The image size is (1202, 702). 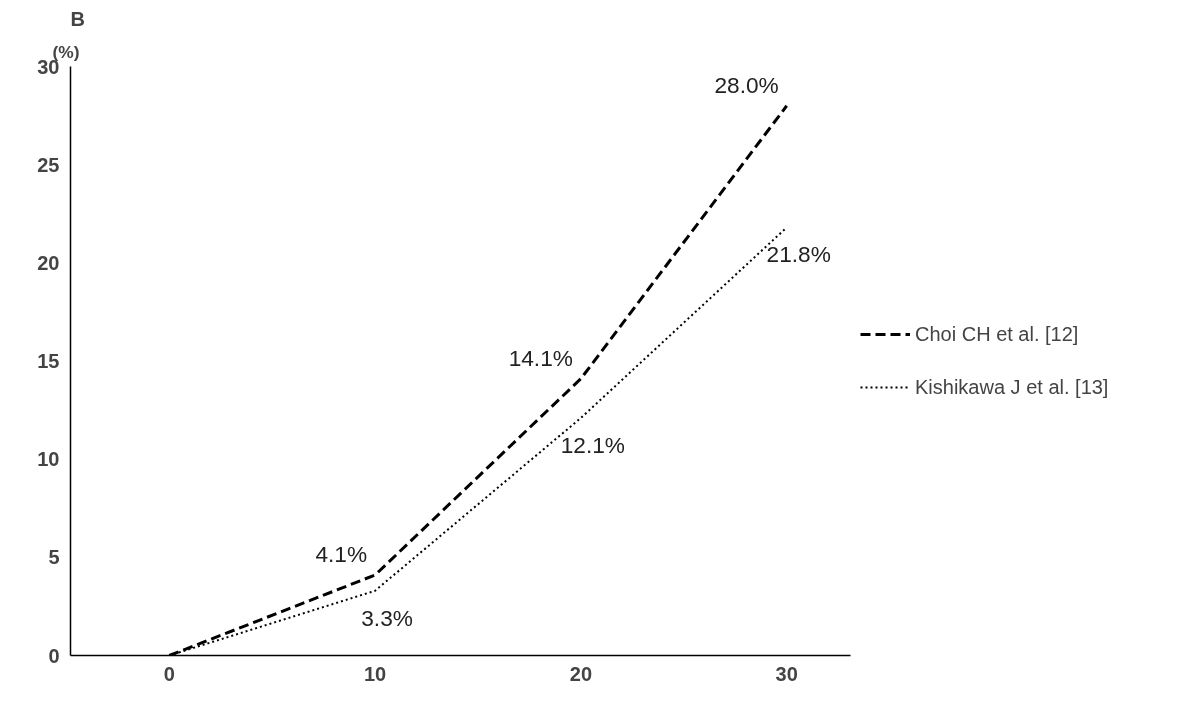 I want to click on data-label: 21.8%, so click(x=798, y=254).